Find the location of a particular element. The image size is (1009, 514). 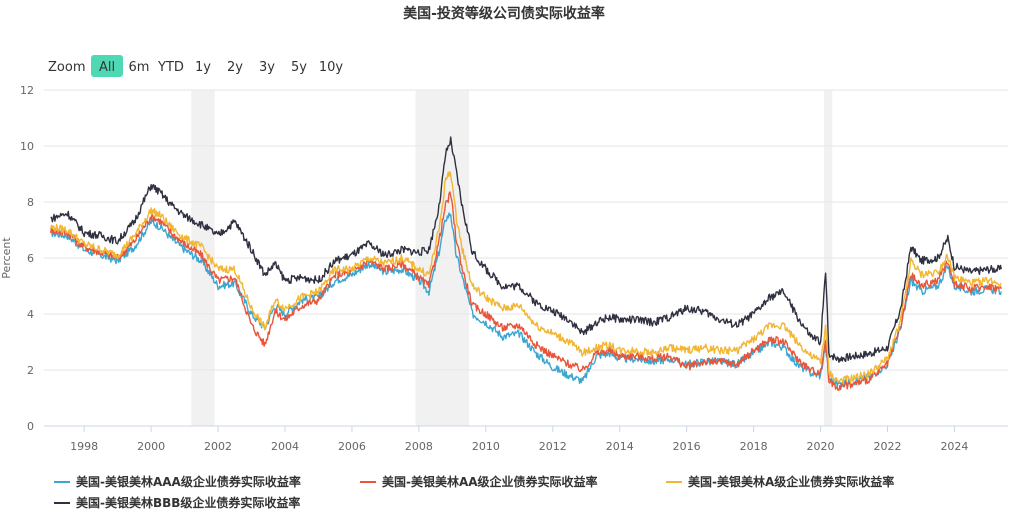

zoom-2y-button: 2y is located at coordinates (235, 67).